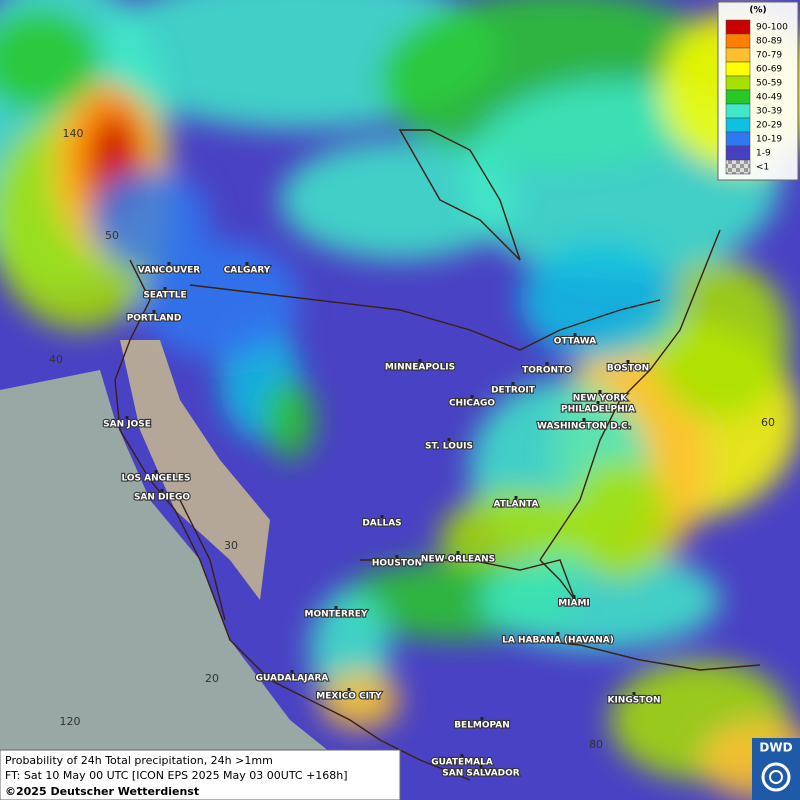 The width and height of the screenshot is (800, 800). Describe the element at coordinates (601, 399) in the screenshot. I see `city-label: NEW YORK` at that location.